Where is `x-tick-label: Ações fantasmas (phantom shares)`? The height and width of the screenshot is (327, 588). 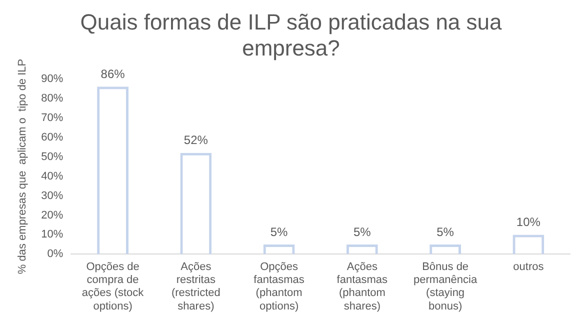
x-tick-label: Ações fantasmas (phantom shares) is located at coordinates (362, 286).